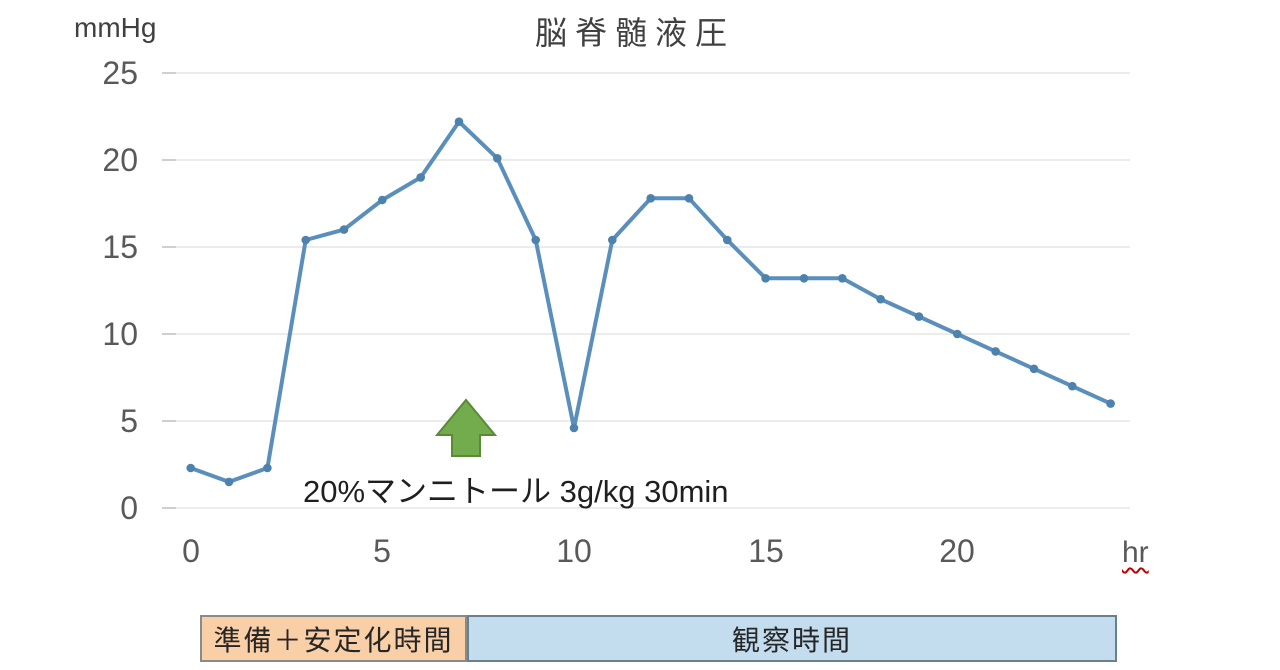 This screenshot has width=1280, height=670. Describe the element at coordinates (574, 551) in the screenshot. I see `x-tick-label-10: 10` at that location.